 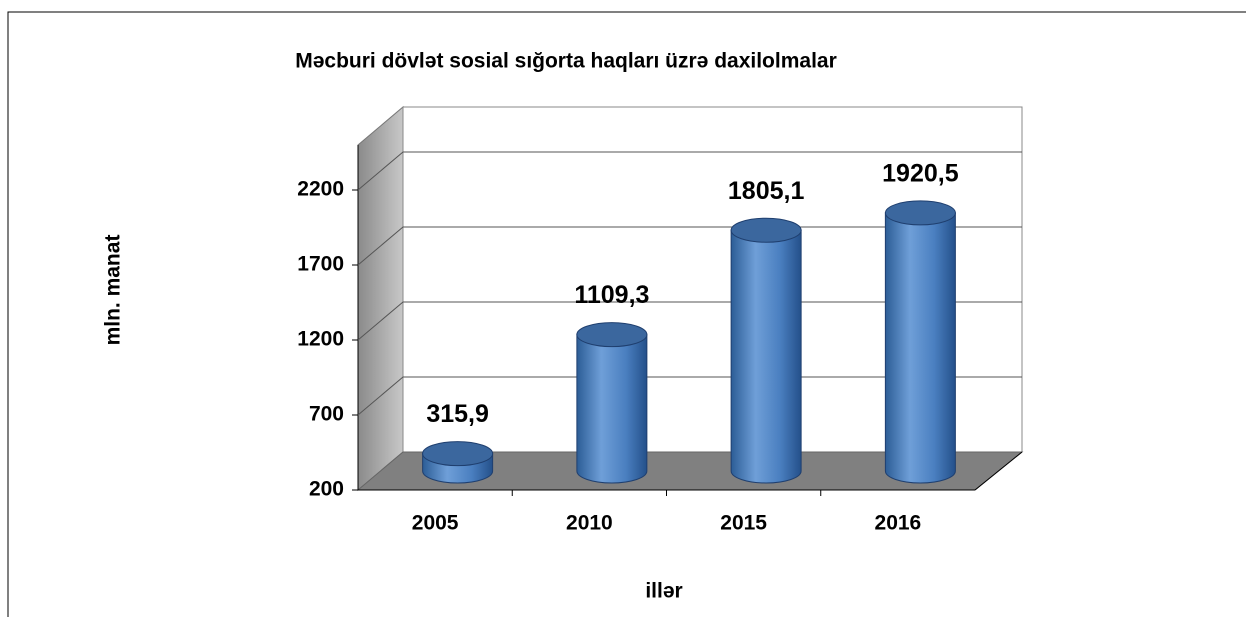 I want to click on y-tick-label: 1700, so click(x=320, y=264).